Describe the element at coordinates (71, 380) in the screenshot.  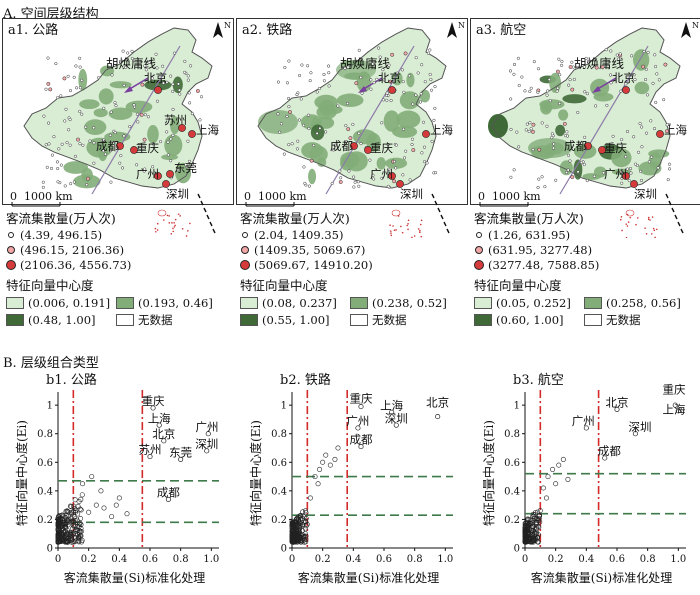
I see `chart-title: b1. 公路` at that location.